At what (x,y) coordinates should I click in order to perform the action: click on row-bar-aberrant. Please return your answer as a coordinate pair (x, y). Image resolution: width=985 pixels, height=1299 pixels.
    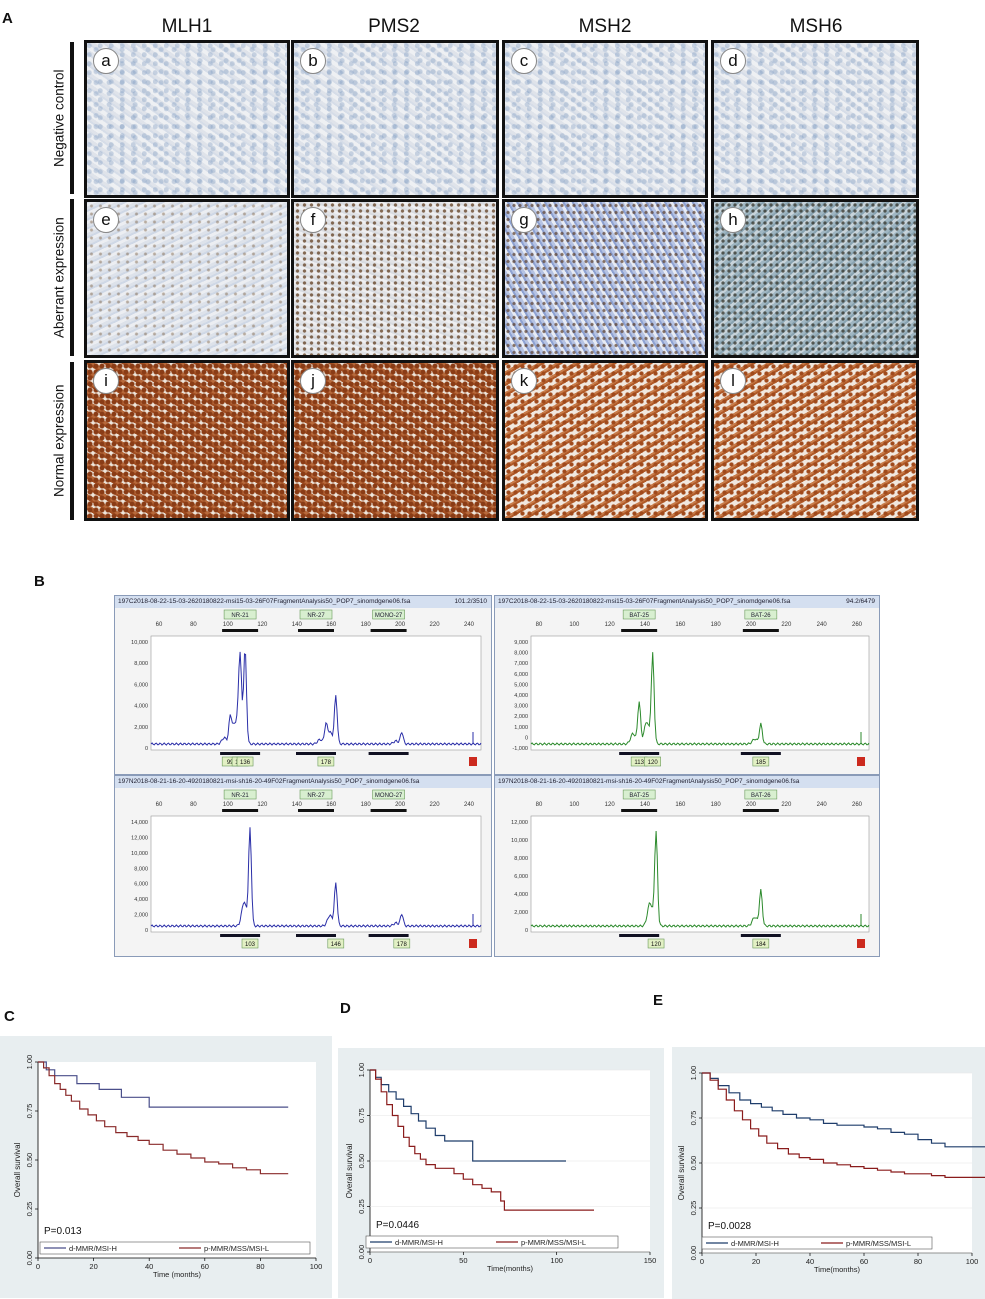
    Looking at the image, I should click on (72, 277).